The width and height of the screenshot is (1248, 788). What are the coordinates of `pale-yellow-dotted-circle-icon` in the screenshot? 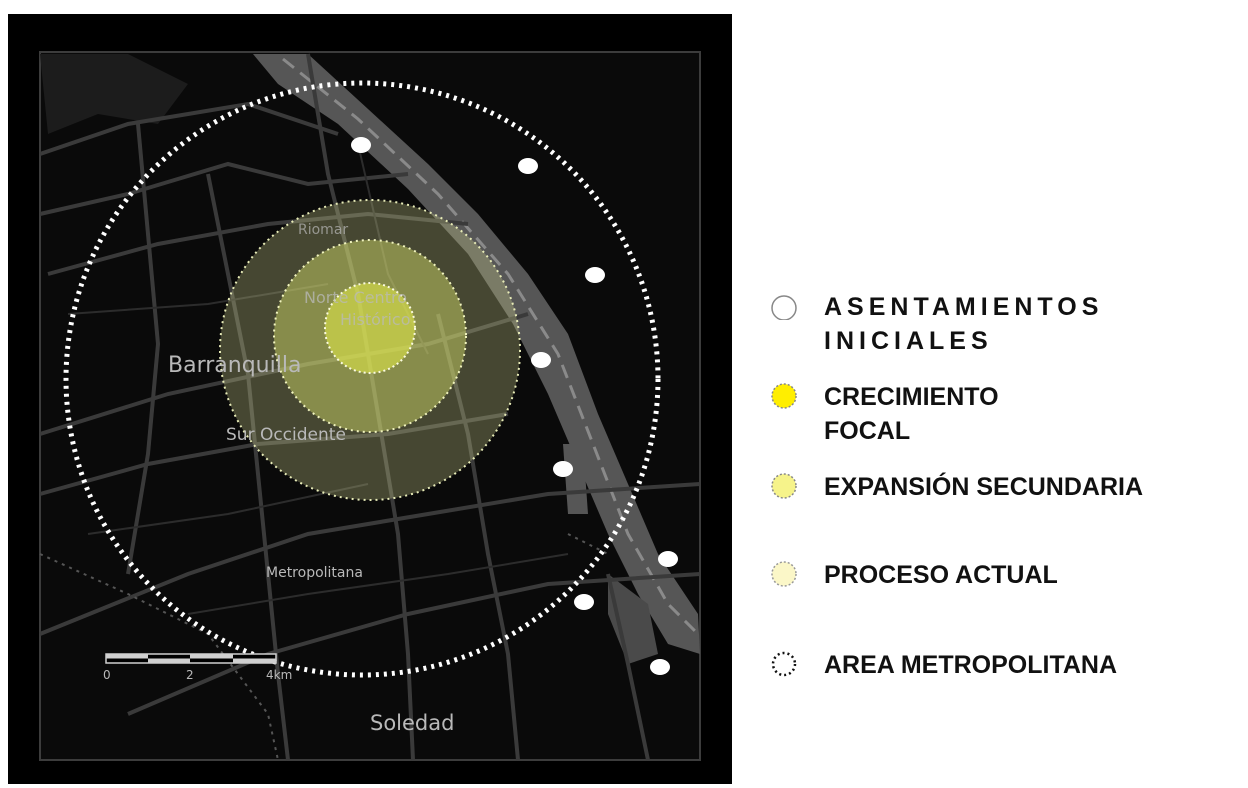 It's located at (784, 574).